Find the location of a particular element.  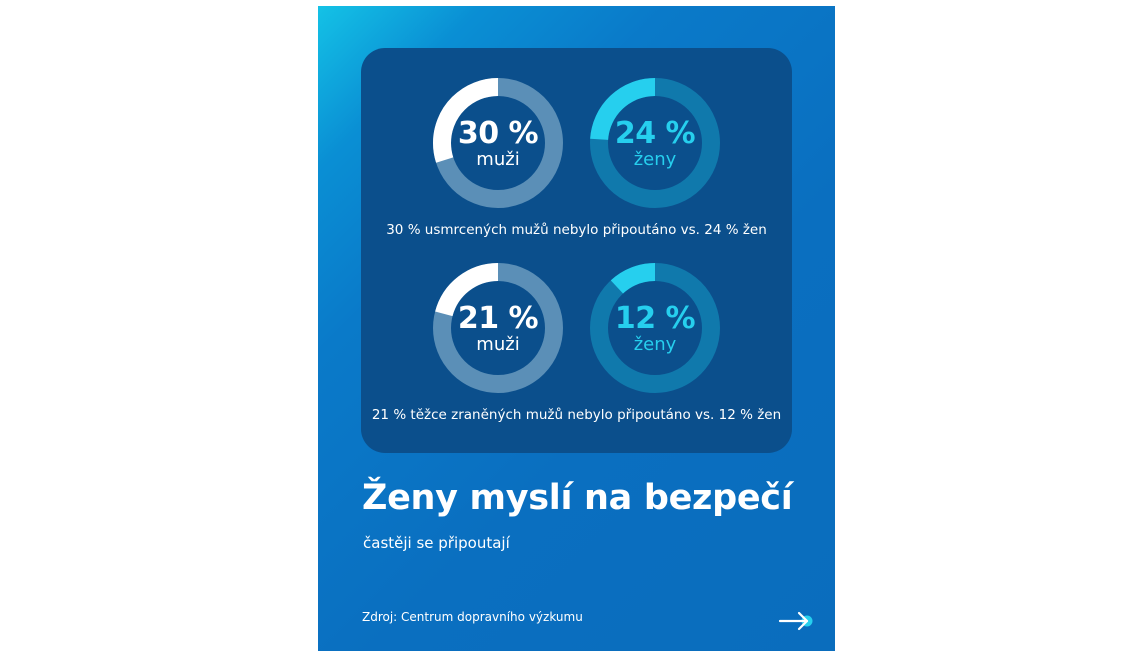

donut-percent: 30 % is located at coordinates (498, 133).